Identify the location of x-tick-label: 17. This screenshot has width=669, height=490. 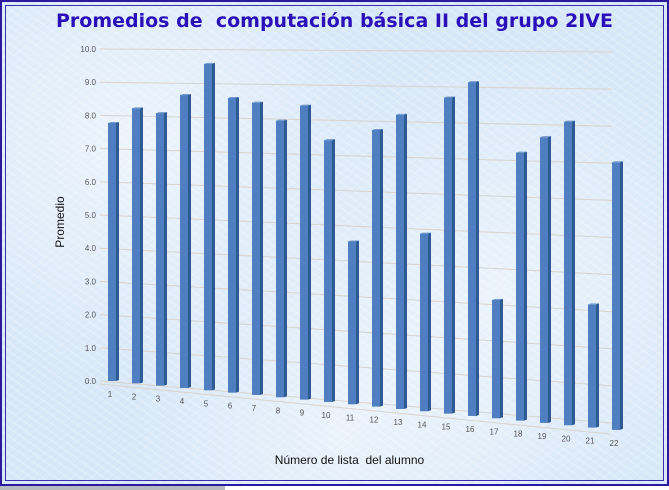
(494, 431).